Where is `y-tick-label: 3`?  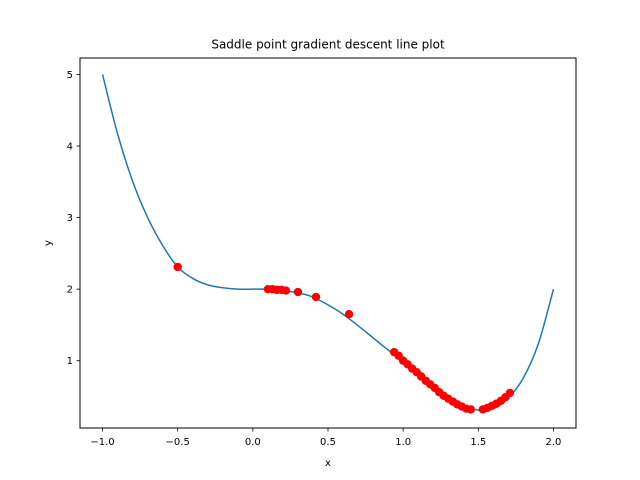 y-tick-label: 3 is located at coordinates (70, 218).